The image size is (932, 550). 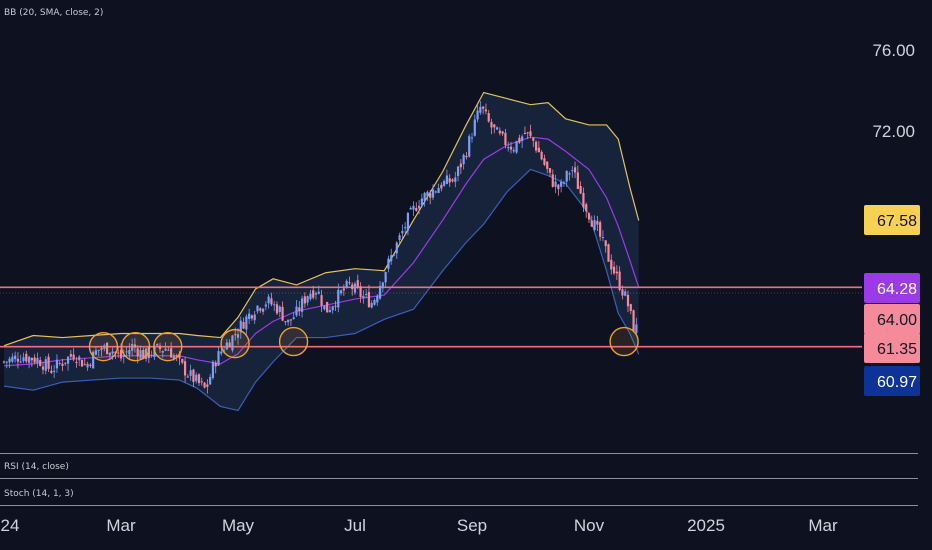 I want to click on price-axis: 76.00 72.00, so click(x=893, y=91).